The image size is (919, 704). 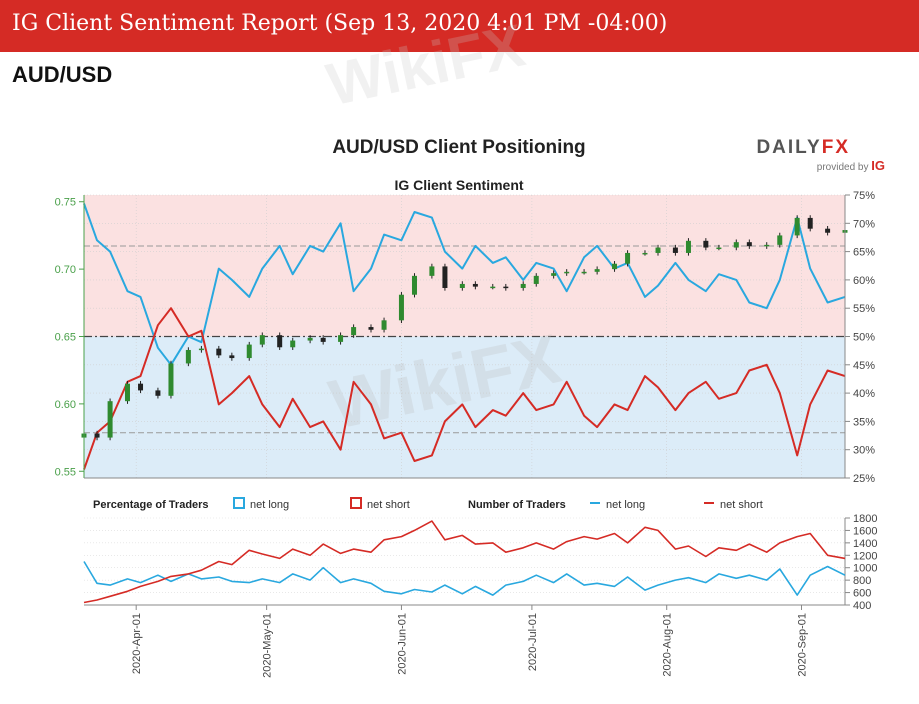 What do you see at coordinates (865, 544) in the screenshot?
I see `count-tick-label: 1400` at bounding box center [865, 544].